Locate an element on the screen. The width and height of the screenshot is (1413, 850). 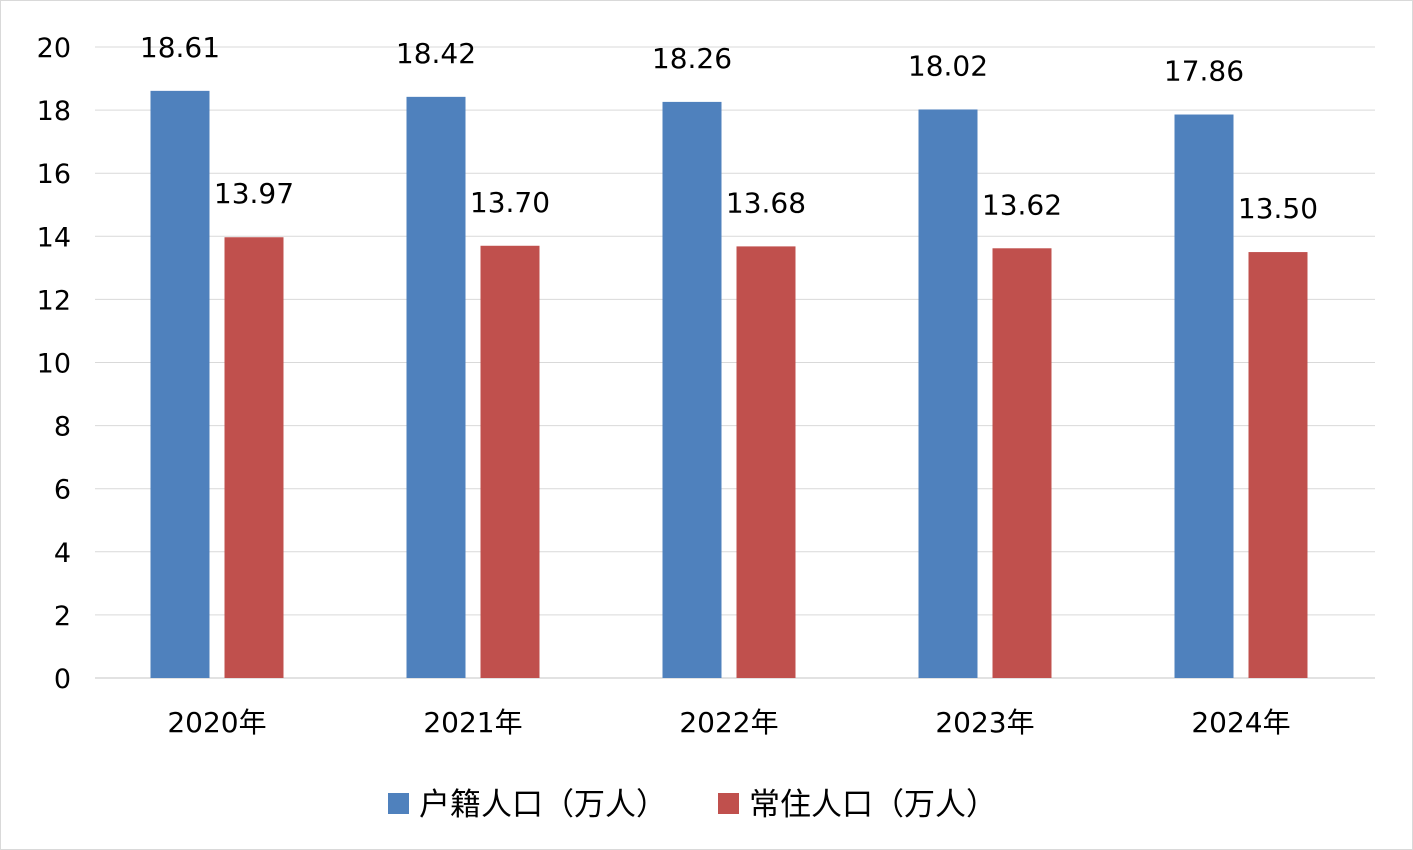
y-tick-label: 18 is located at coordinates (54, 111).